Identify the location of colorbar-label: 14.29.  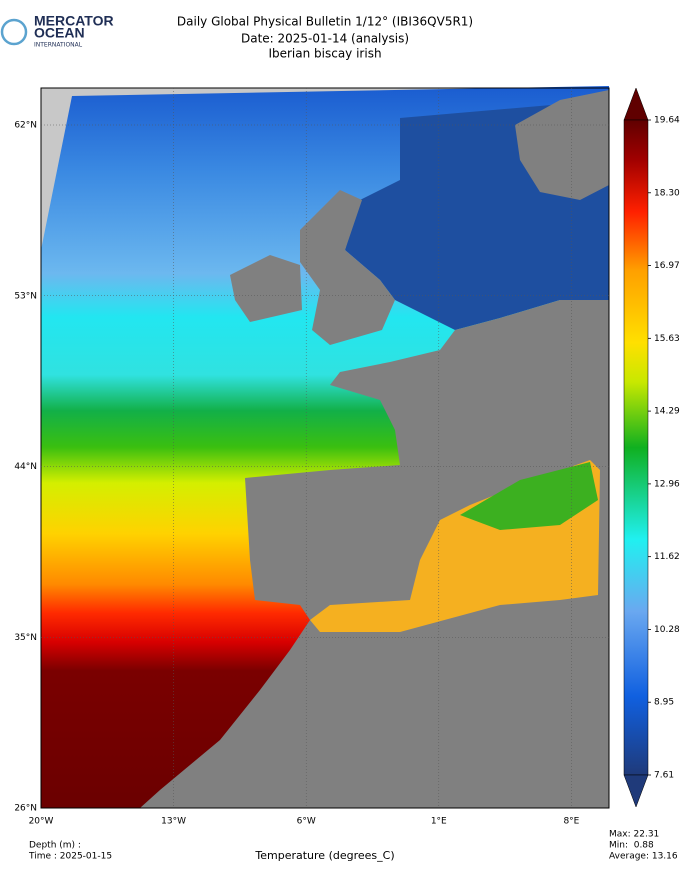
(667, 412).